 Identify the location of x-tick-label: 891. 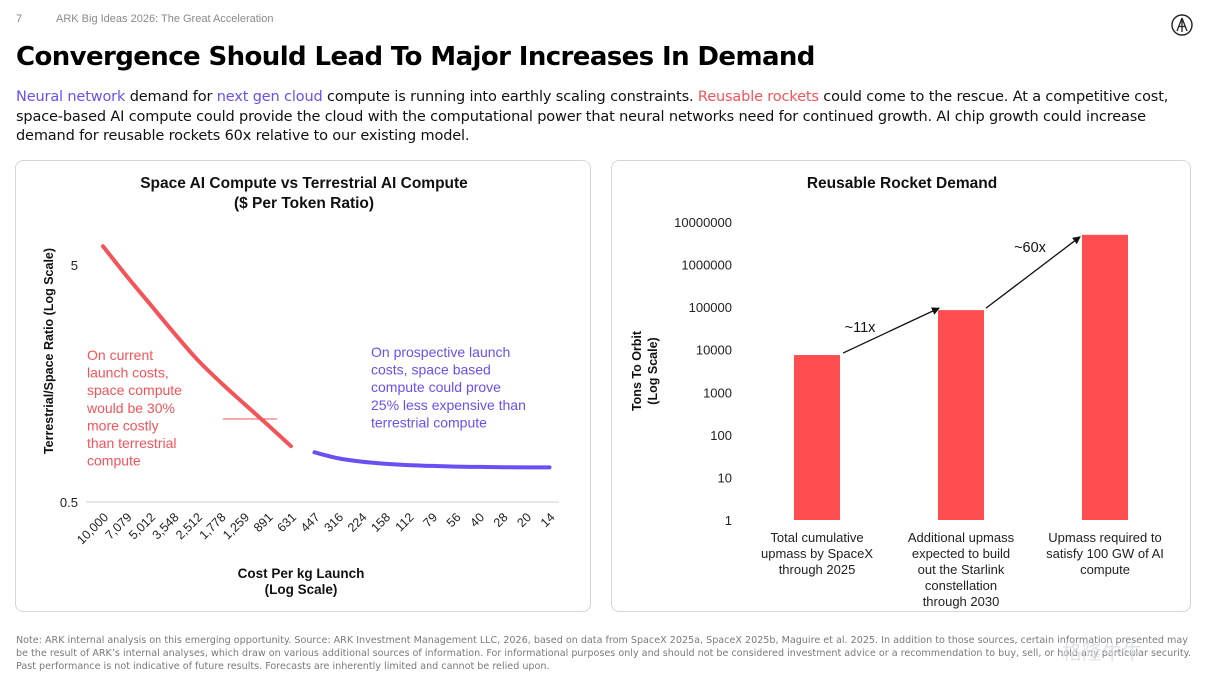
(263, 522).